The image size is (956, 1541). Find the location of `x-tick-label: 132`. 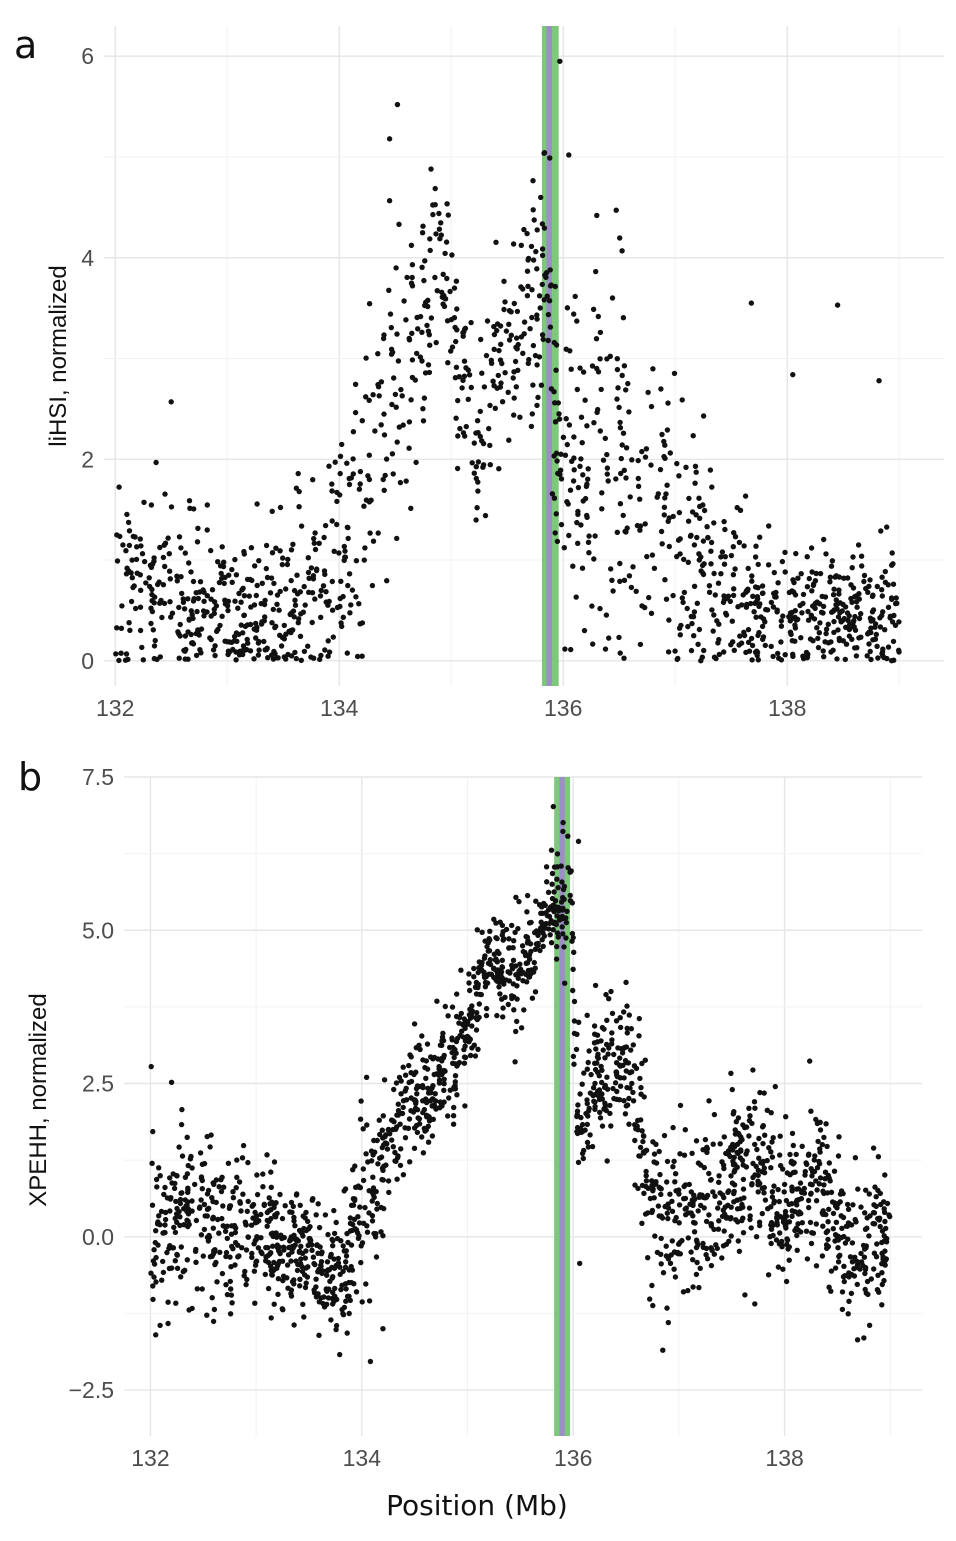

x-tick-label: 132 is located at coordinates (115, 708).